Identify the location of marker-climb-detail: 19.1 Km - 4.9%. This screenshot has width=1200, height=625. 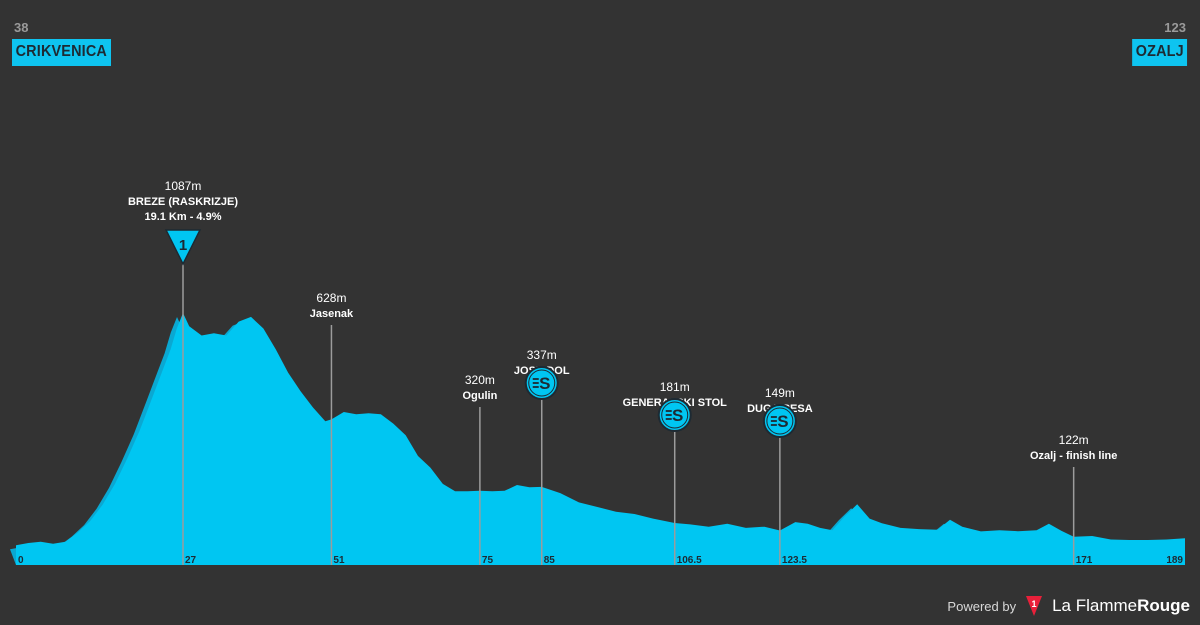
(182, 217).